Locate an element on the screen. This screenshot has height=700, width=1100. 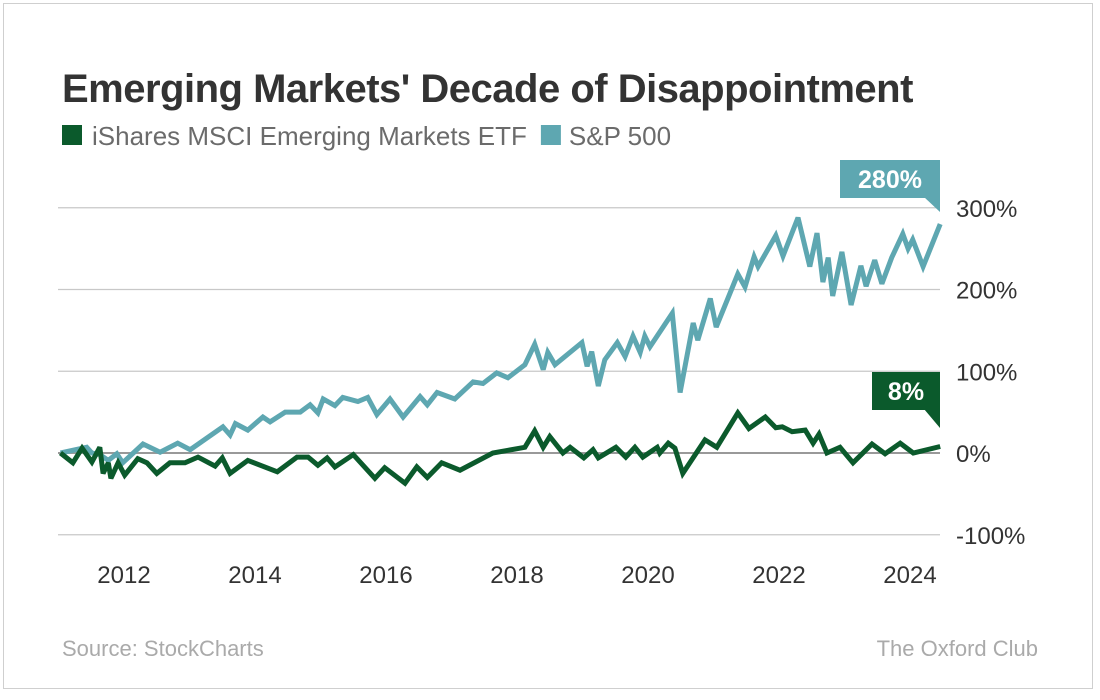
credit-note: The Oxford Club is located at coordinates (957, 648).